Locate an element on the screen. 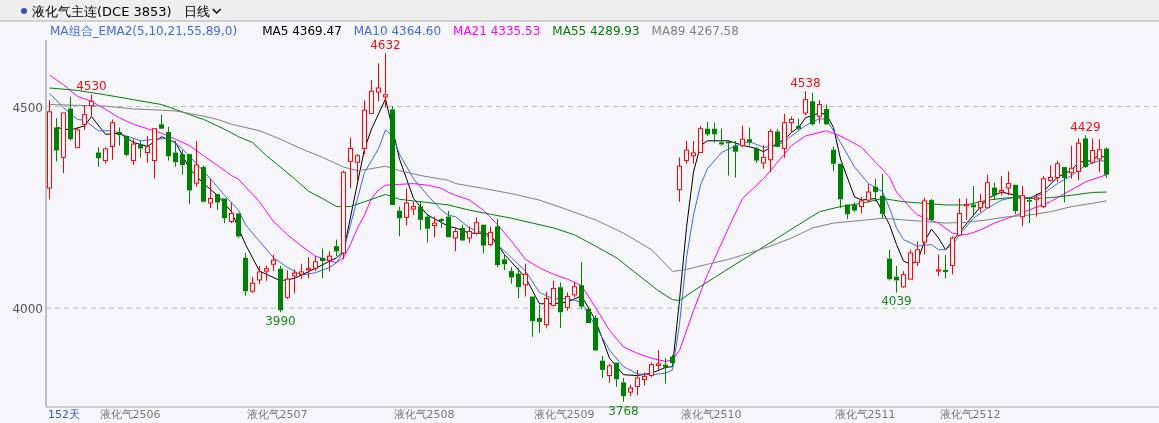 This screenshot has height=423, width=1159. text: 液化气2506 is located at coordinates (130, 414).